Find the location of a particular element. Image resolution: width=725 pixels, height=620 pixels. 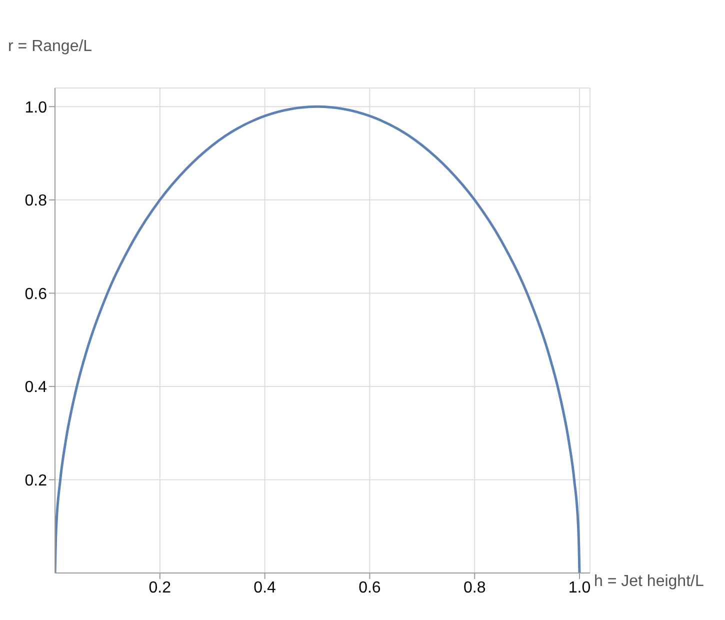

x-tick-label: 0.8 is located at coordinates (474, 587).